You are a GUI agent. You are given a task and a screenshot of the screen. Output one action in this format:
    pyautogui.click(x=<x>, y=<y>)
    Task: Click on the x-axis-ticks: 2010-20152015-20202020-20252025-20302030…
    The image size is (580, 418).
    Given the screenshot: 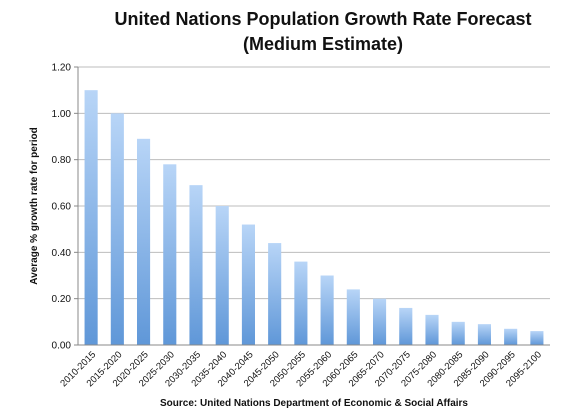 What is the action you would take?
    pyautogui.click(x=301, y=369)
    